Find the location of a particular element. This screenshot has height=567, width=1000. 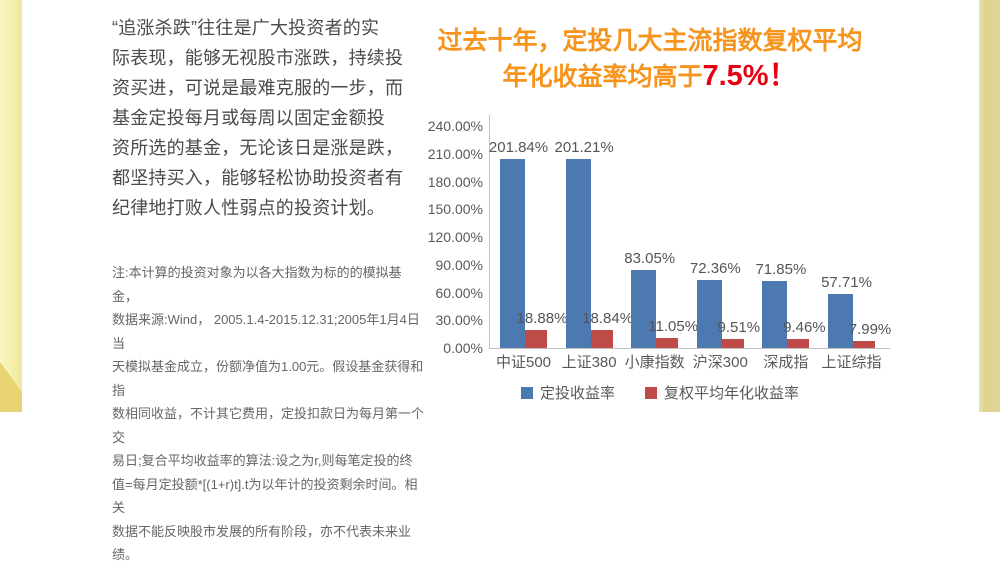

chart-bar-s2-c3 is located at coordinates (667, 342).